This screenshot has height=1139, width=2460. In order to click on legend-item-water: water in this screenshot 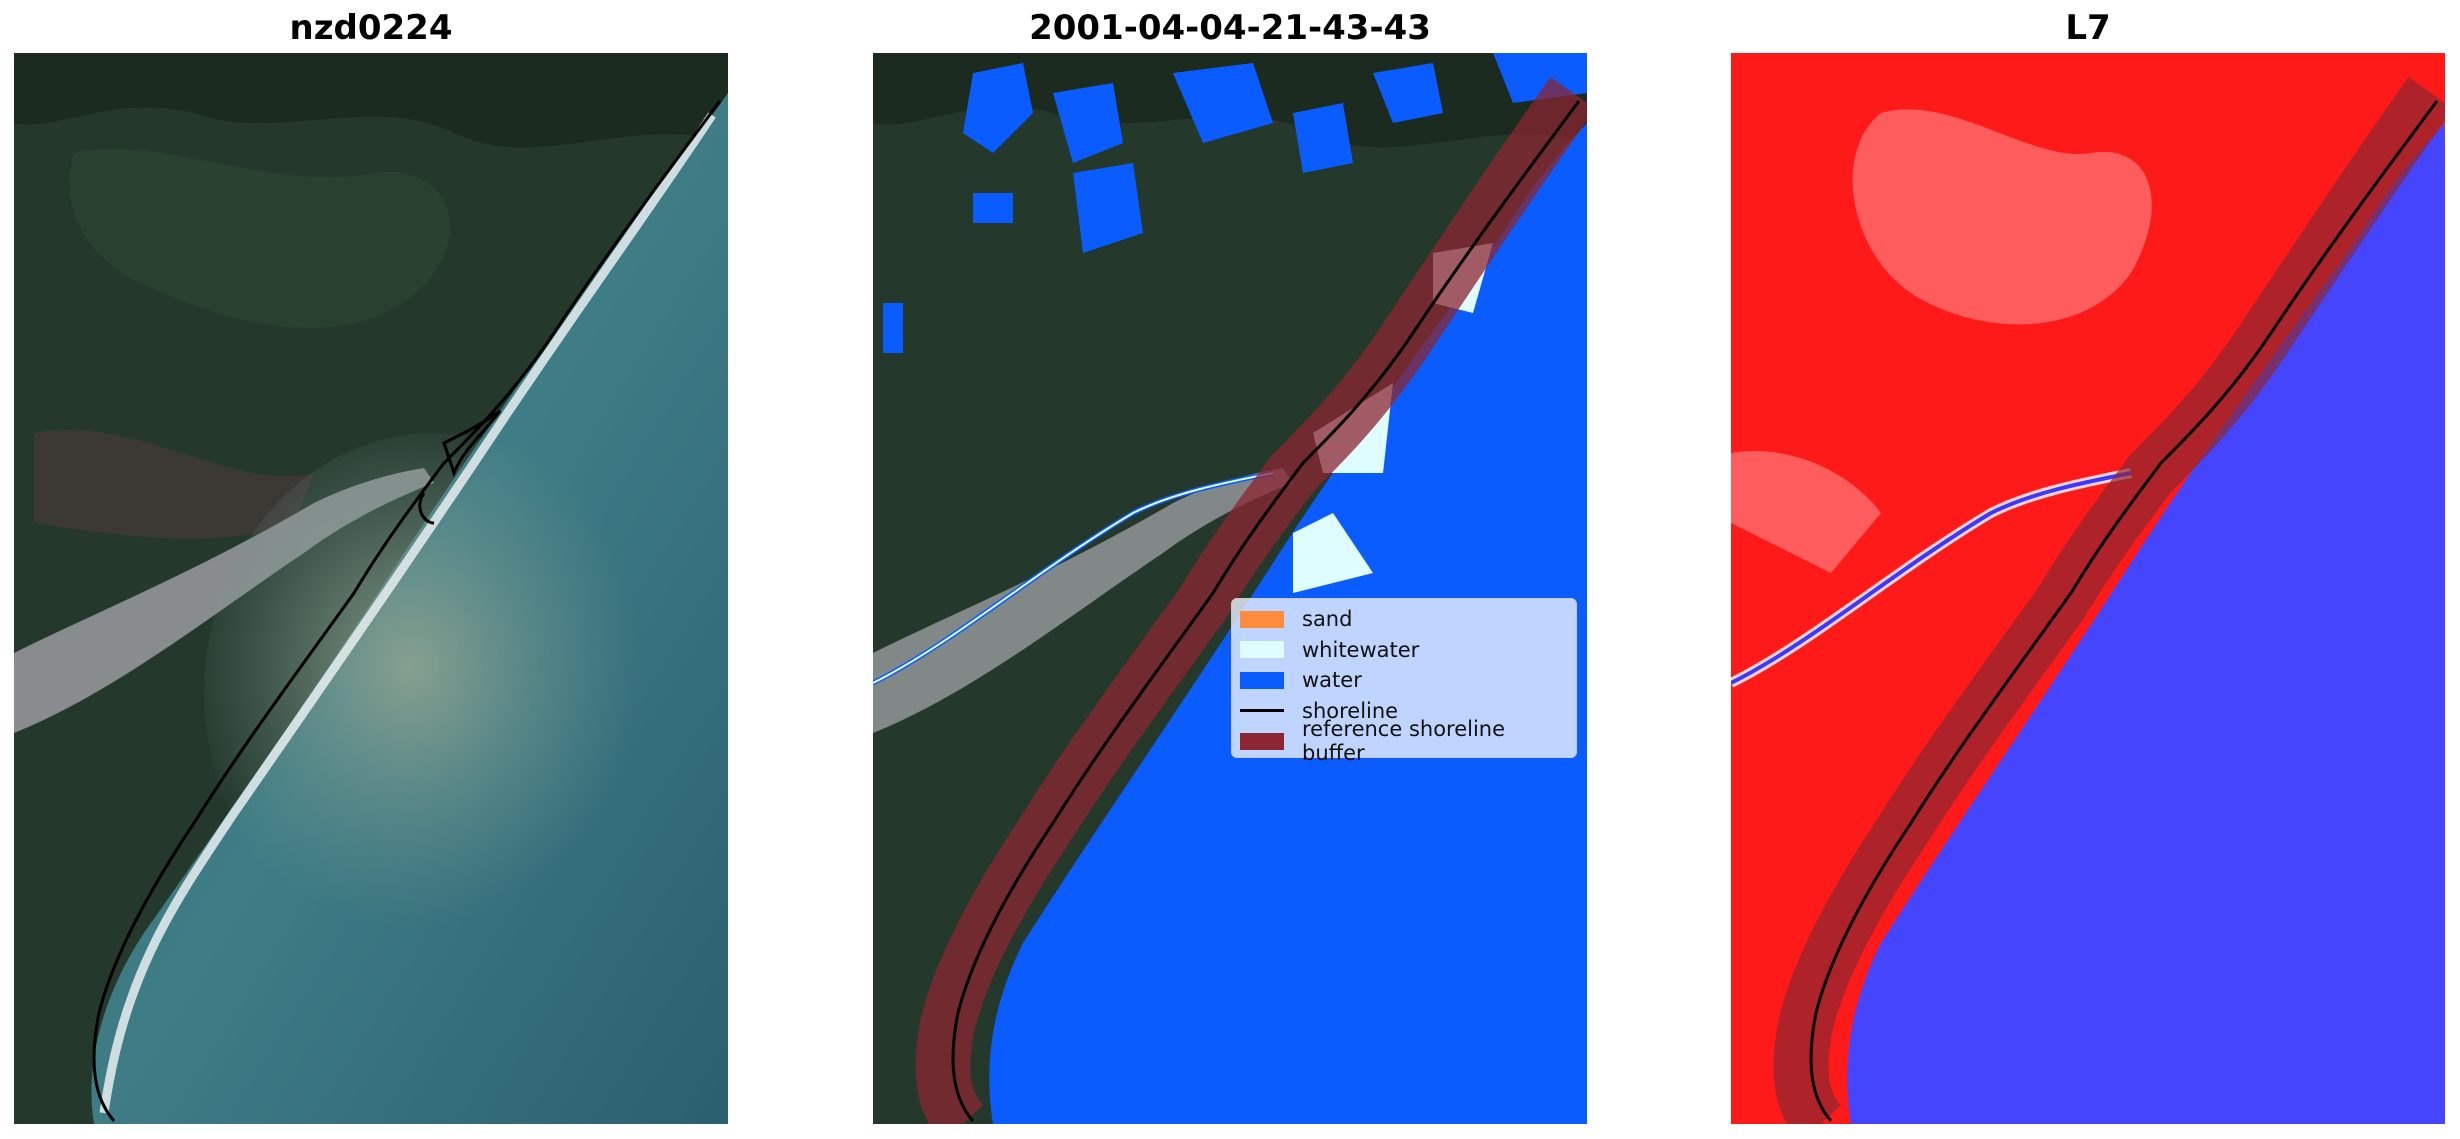, I will do `click(1404, 680)`.